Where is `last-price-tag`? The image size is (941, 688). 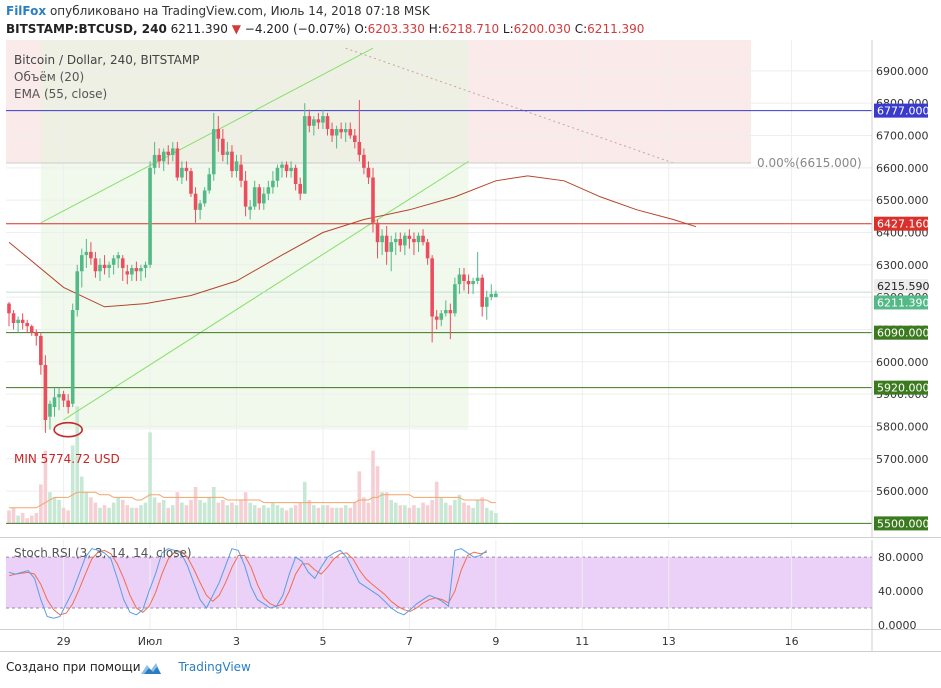 last-price-tag is located at coordinates (901, 302).